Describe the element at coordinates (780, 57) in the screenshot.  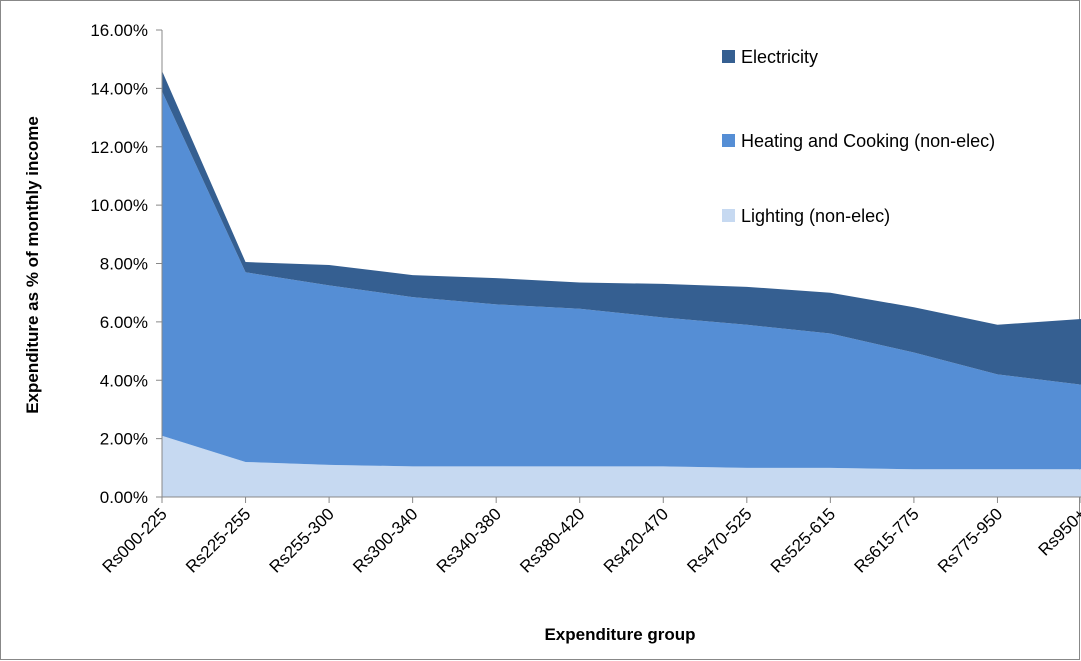
I see `legend-label: Electricity` at that location.